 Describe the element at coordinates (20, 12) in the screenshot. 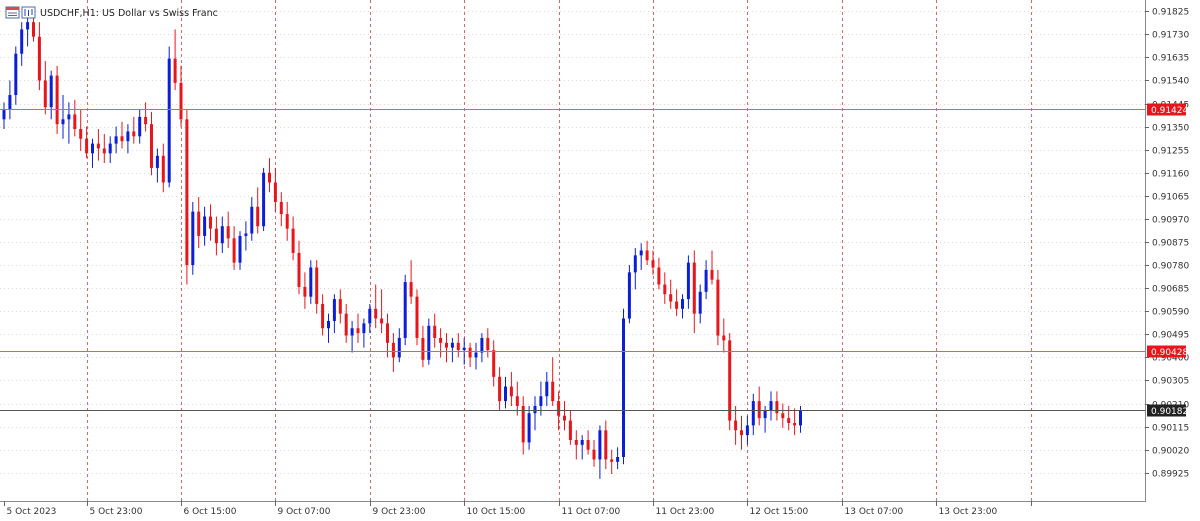

I see `chart-window-icon` at that location.